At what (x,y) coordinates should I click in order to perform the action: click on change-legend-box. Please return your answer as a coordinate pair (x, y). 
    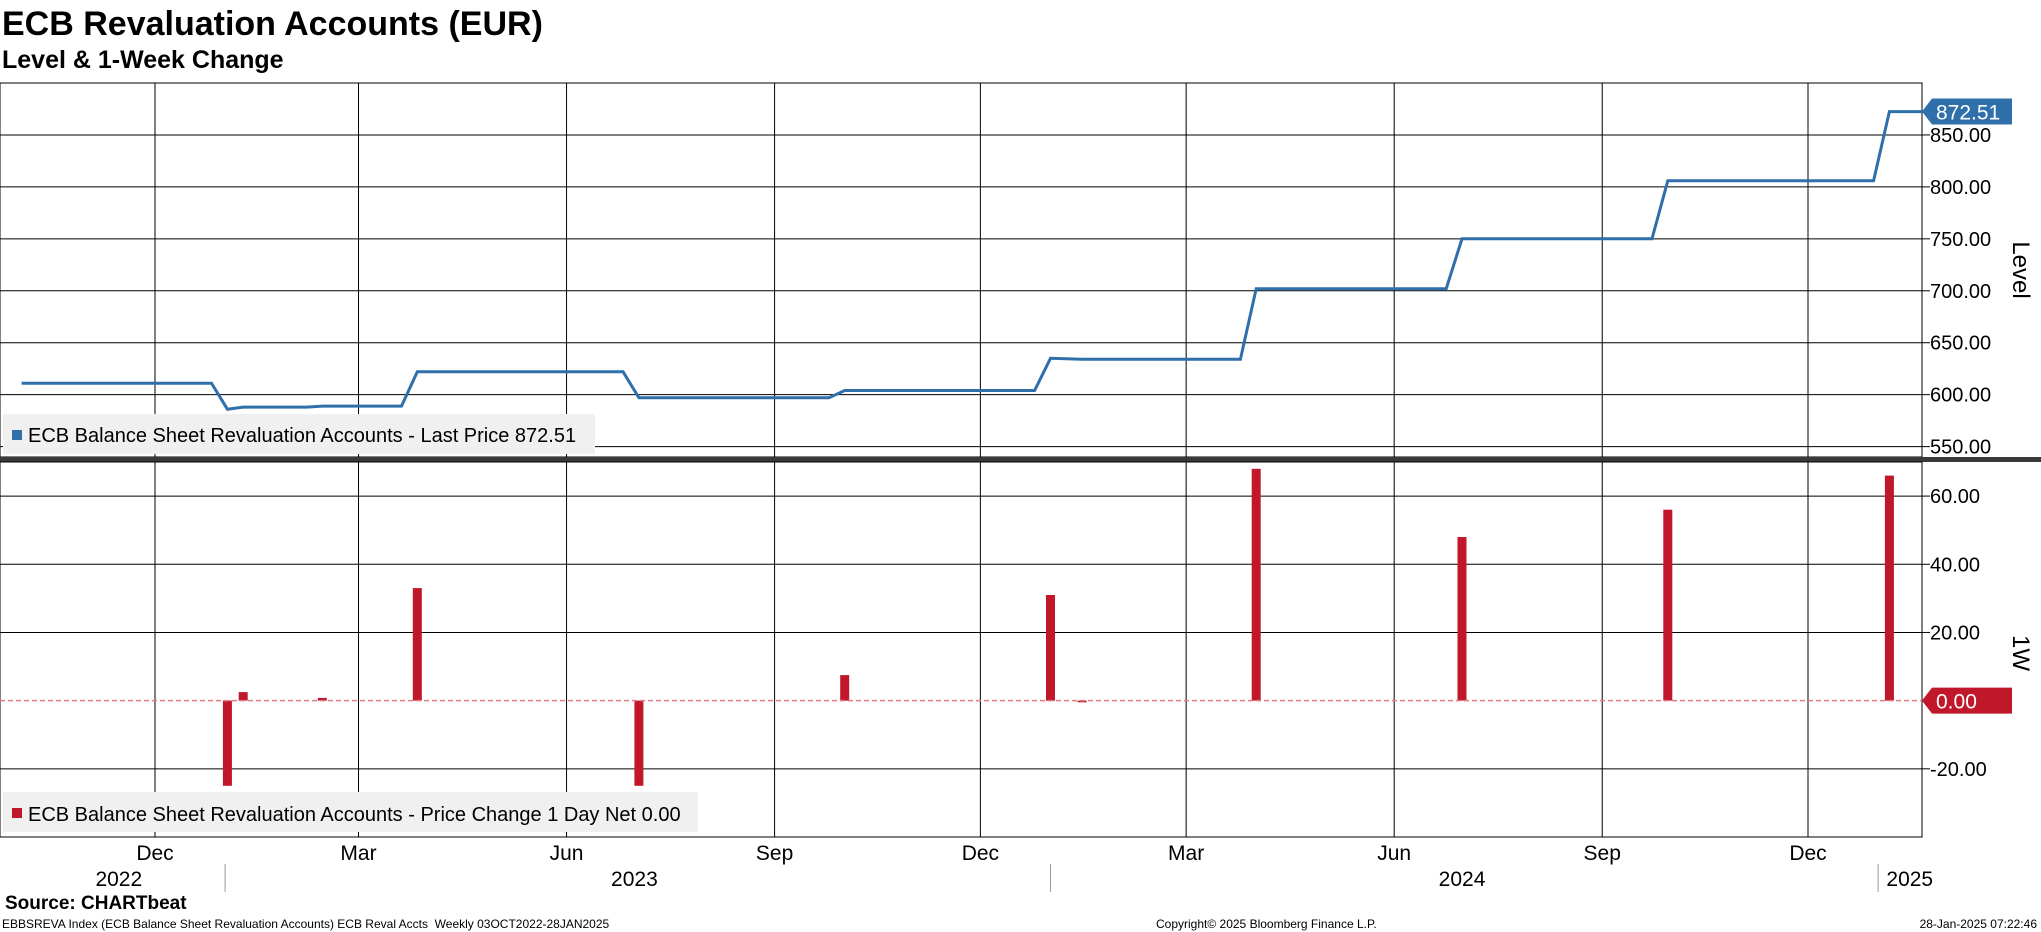
    Looking at the image, I should click on (350, 812).